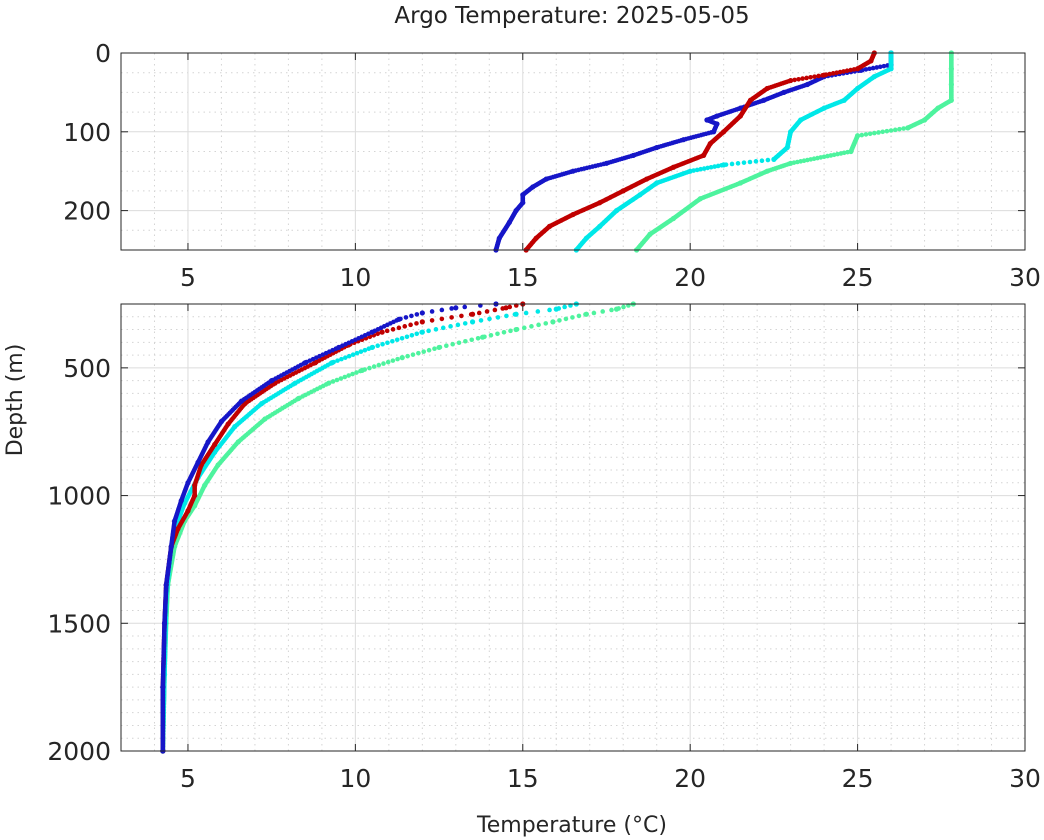  I want to click on y-tick-label: 2000, so click(79, 751).